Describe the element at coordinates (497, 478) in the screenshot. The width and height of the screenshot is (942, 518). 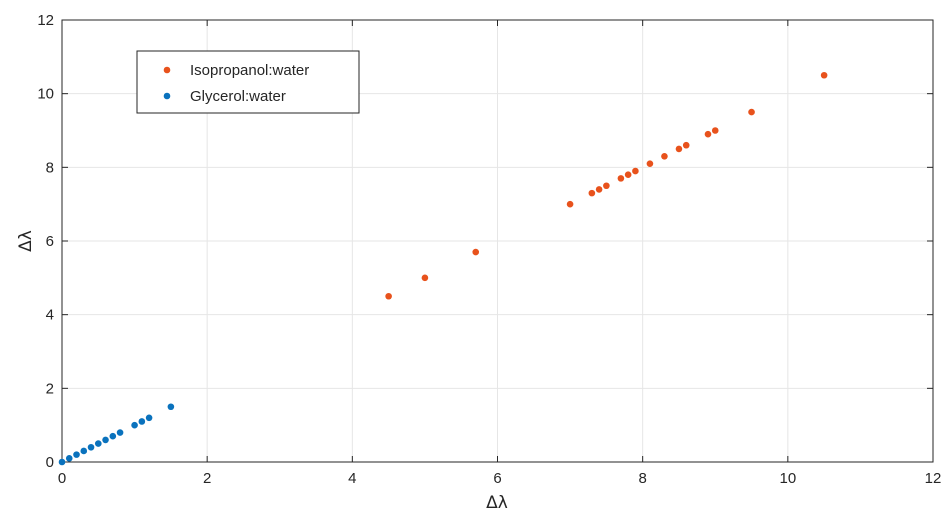
I see `x-tick-label: 6` at that location.